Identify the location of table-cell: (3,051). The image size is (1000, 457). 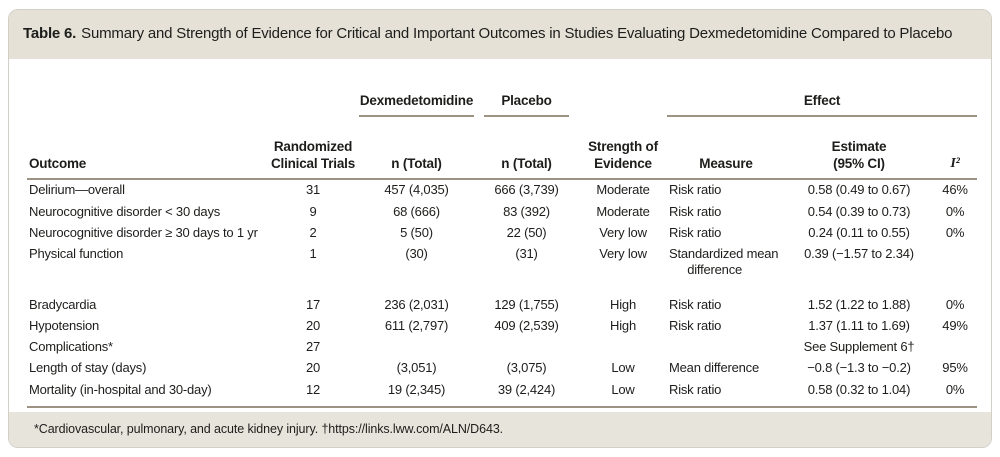
(416, 368).